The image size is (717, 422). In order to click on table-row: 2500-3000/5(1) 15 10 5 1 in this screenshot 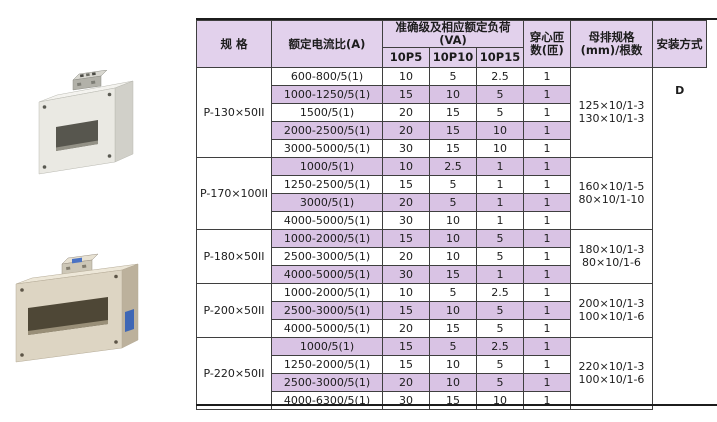, I will do `click(452, 311)`.